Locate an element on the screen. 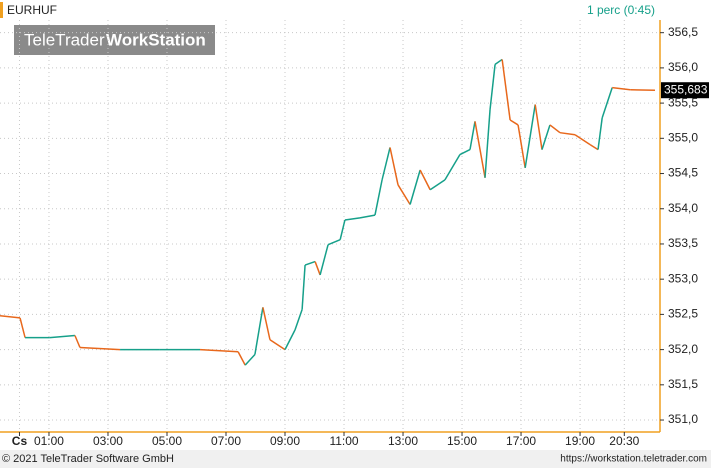 Image resolution: width=711 pixels, height=468 pixels. symbol: EURHUF is located at coordinates (32, 10).